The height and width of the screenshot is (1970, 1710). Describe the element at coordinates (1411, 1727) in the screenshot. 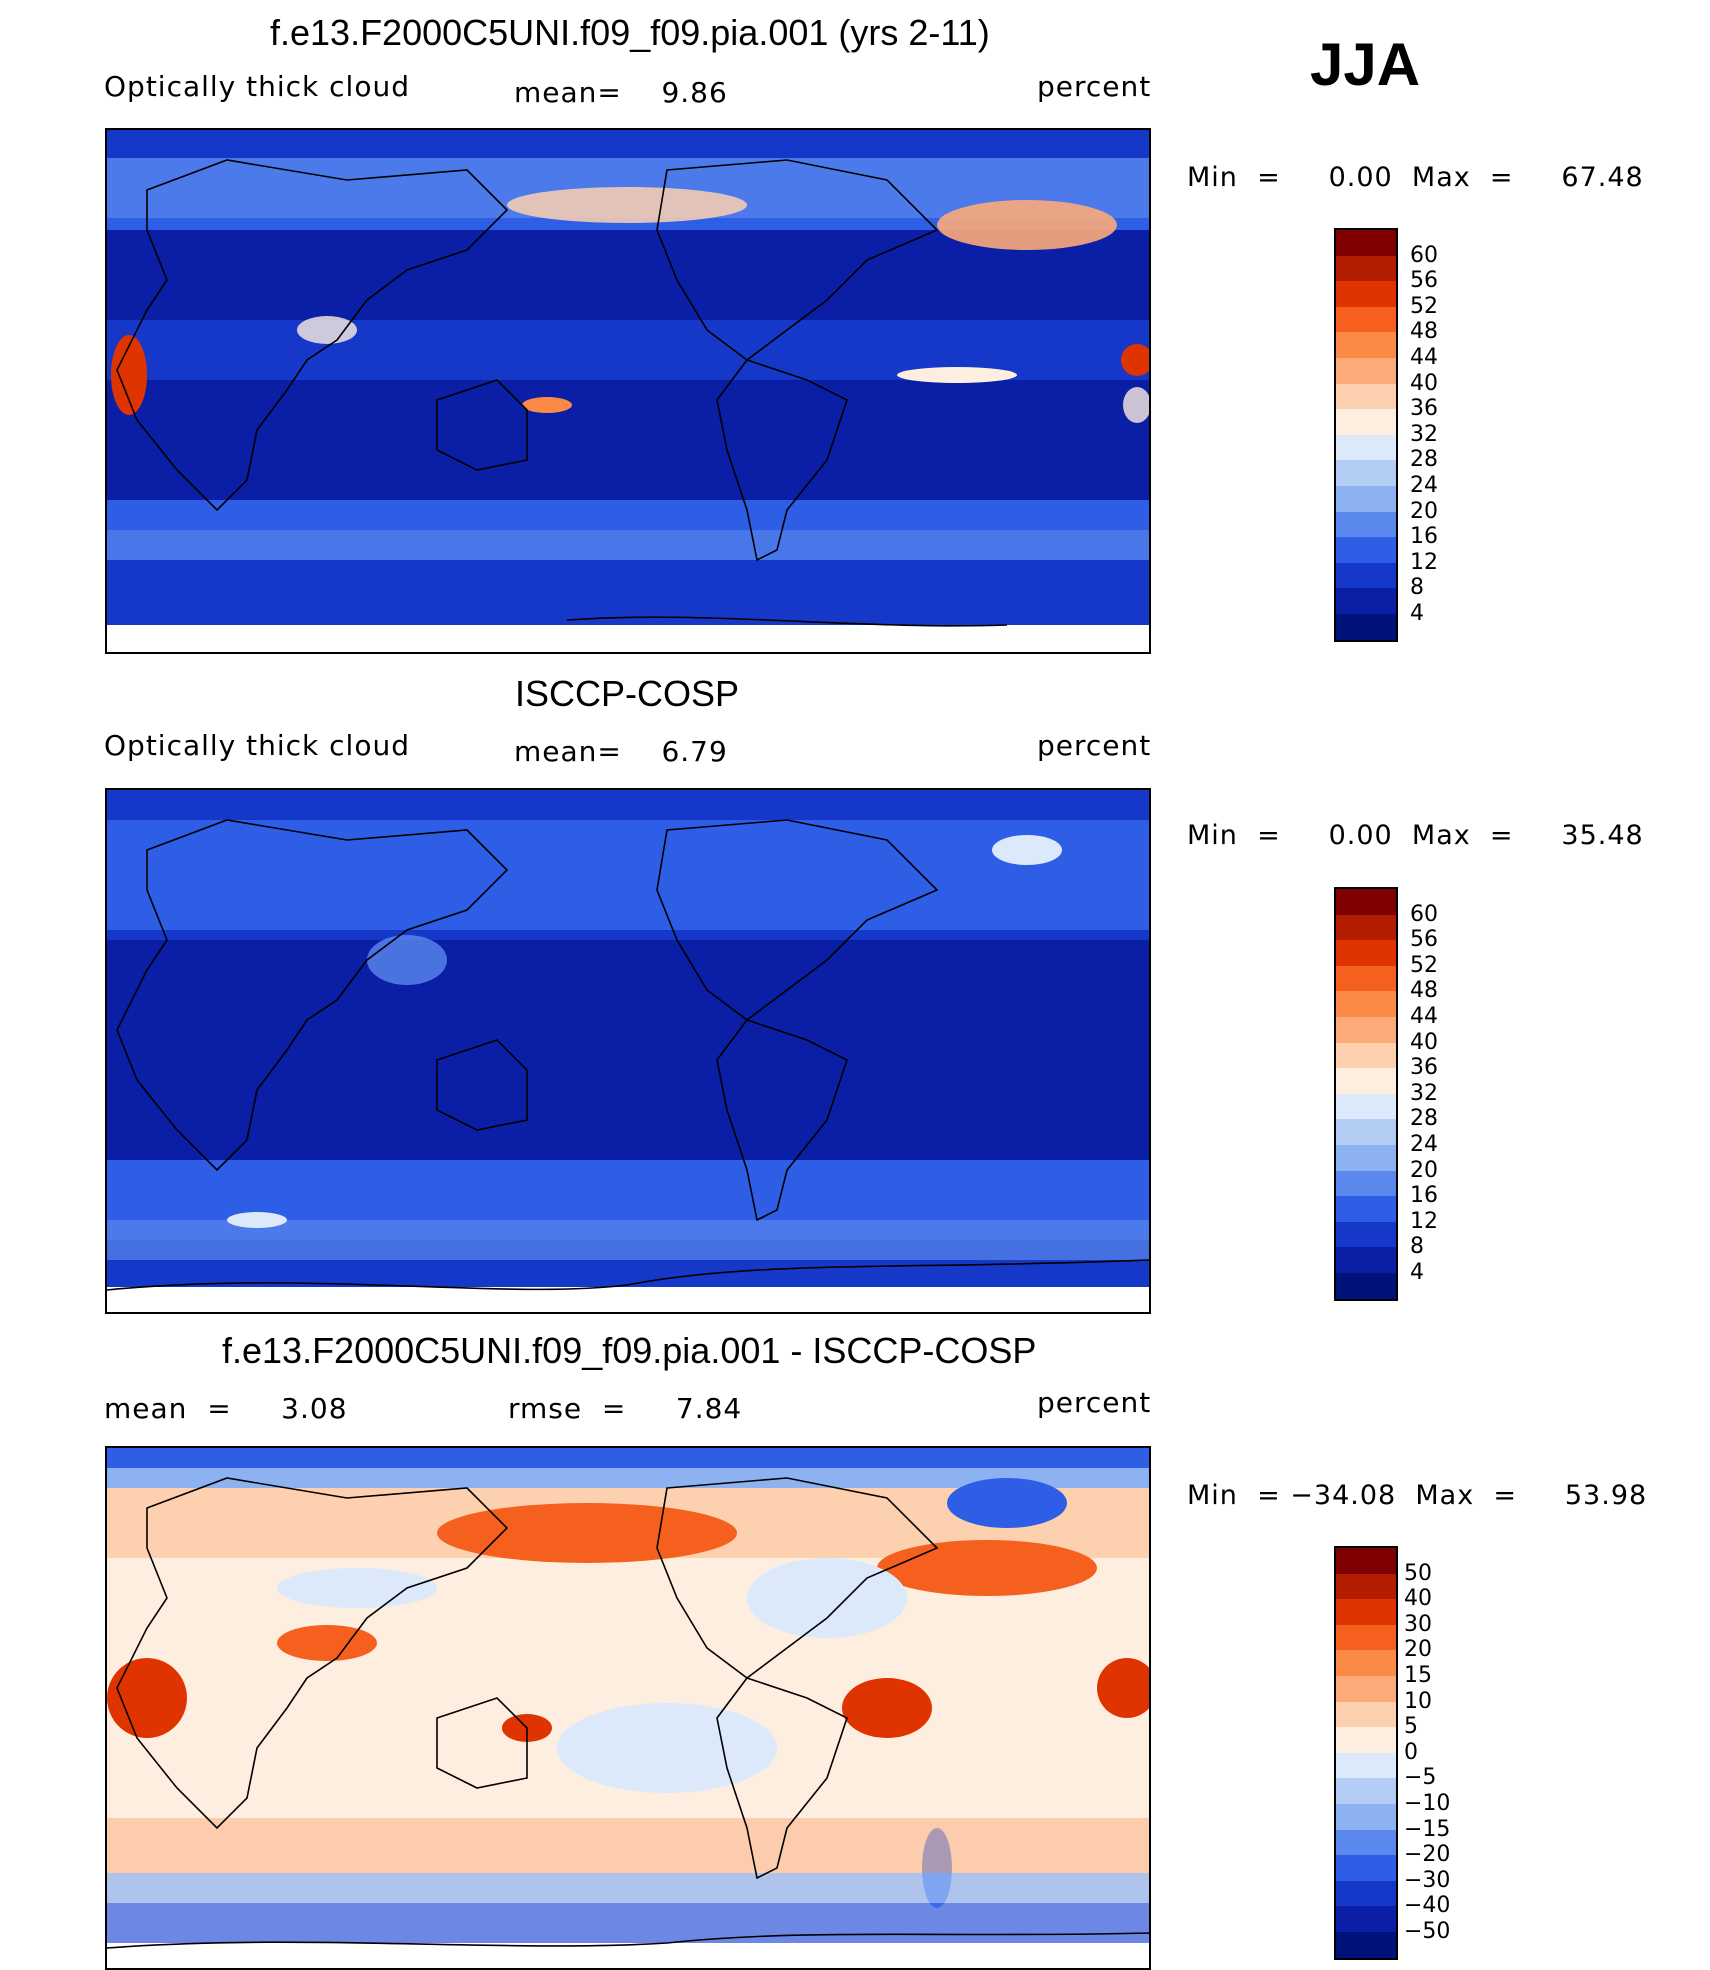

I see `colorbar-tick-label: 5` at that location.